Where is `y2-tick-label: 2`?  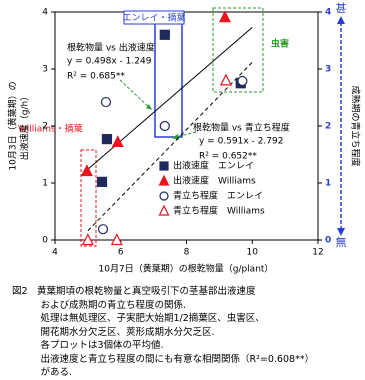 y2-tick-label: 2 is located at coordinates (328, 127).